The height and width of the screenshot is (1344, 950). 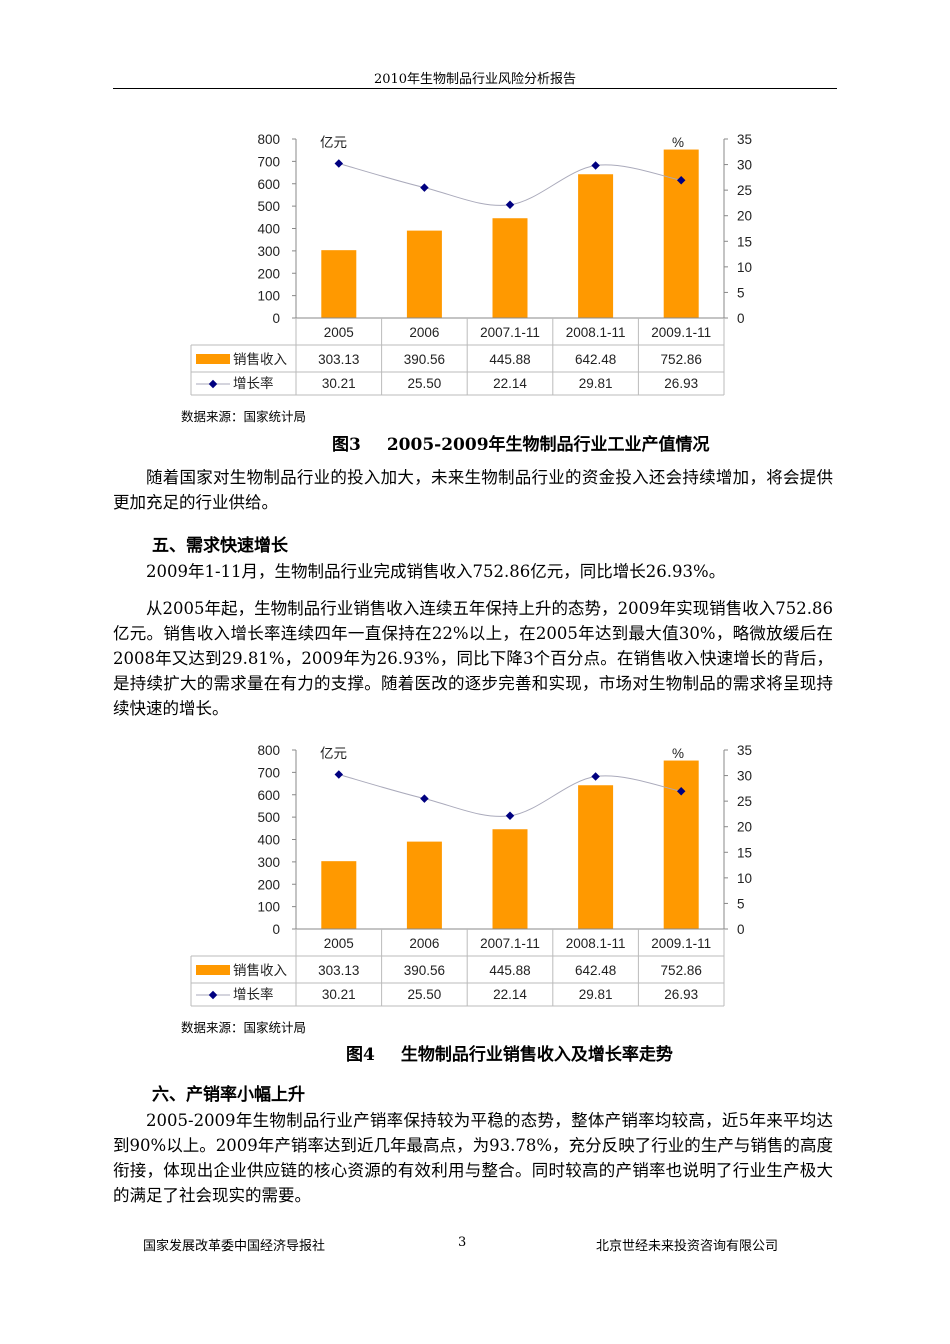 I want to click on figure-4-source: 数据来源：国家统计局, so click(x=244, y=1027).